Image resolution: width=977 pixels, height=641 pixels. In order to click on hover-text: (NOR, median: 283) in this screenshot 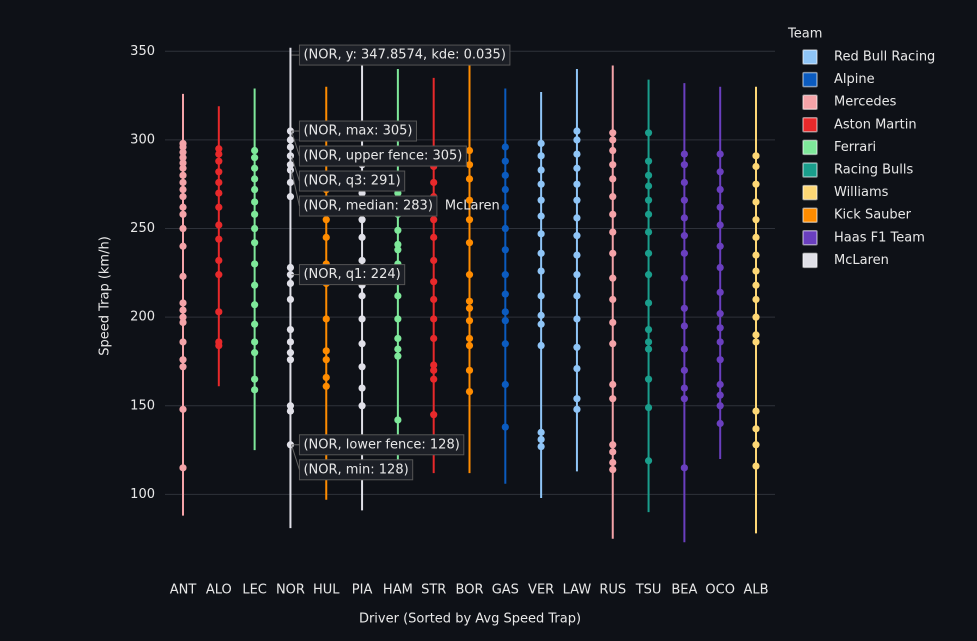, I will do `click(367, 206)`.